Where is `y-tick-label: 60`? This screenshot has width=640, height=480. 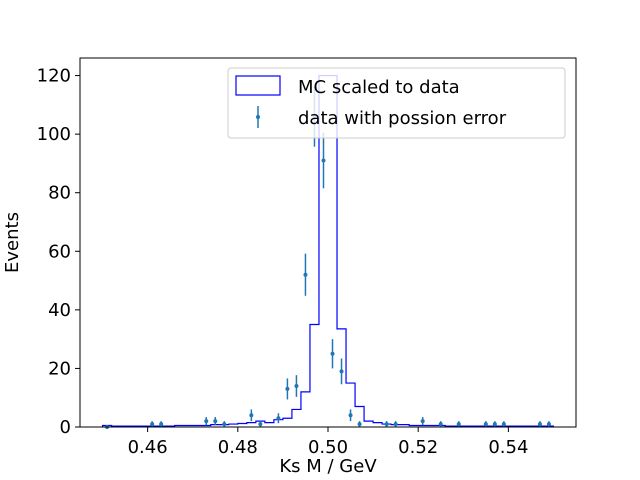 y-tick-label: 60 is located at coordinates (59, 251).